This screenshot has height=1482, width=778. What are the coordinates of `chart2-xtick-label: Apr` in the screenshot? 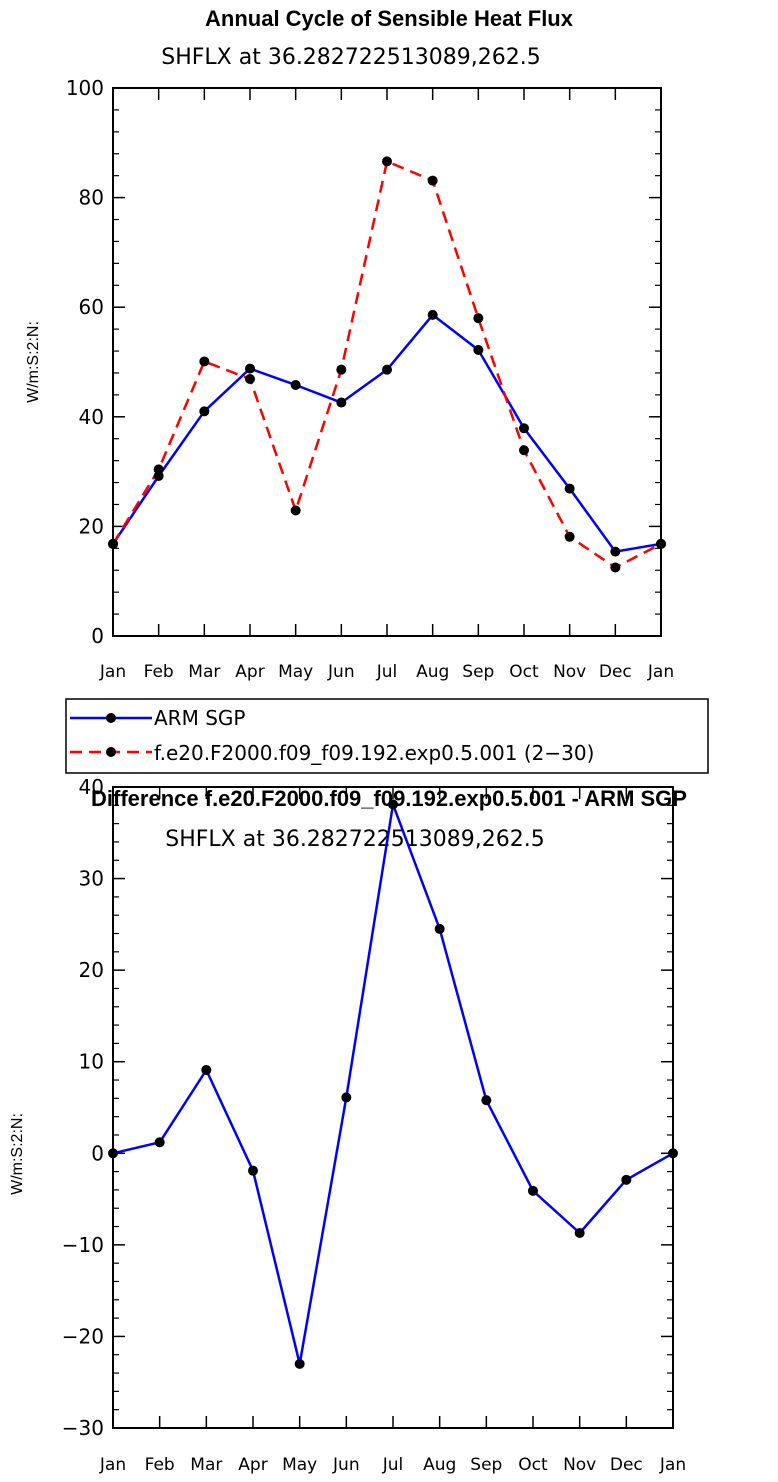 It's located at (252, 1465).